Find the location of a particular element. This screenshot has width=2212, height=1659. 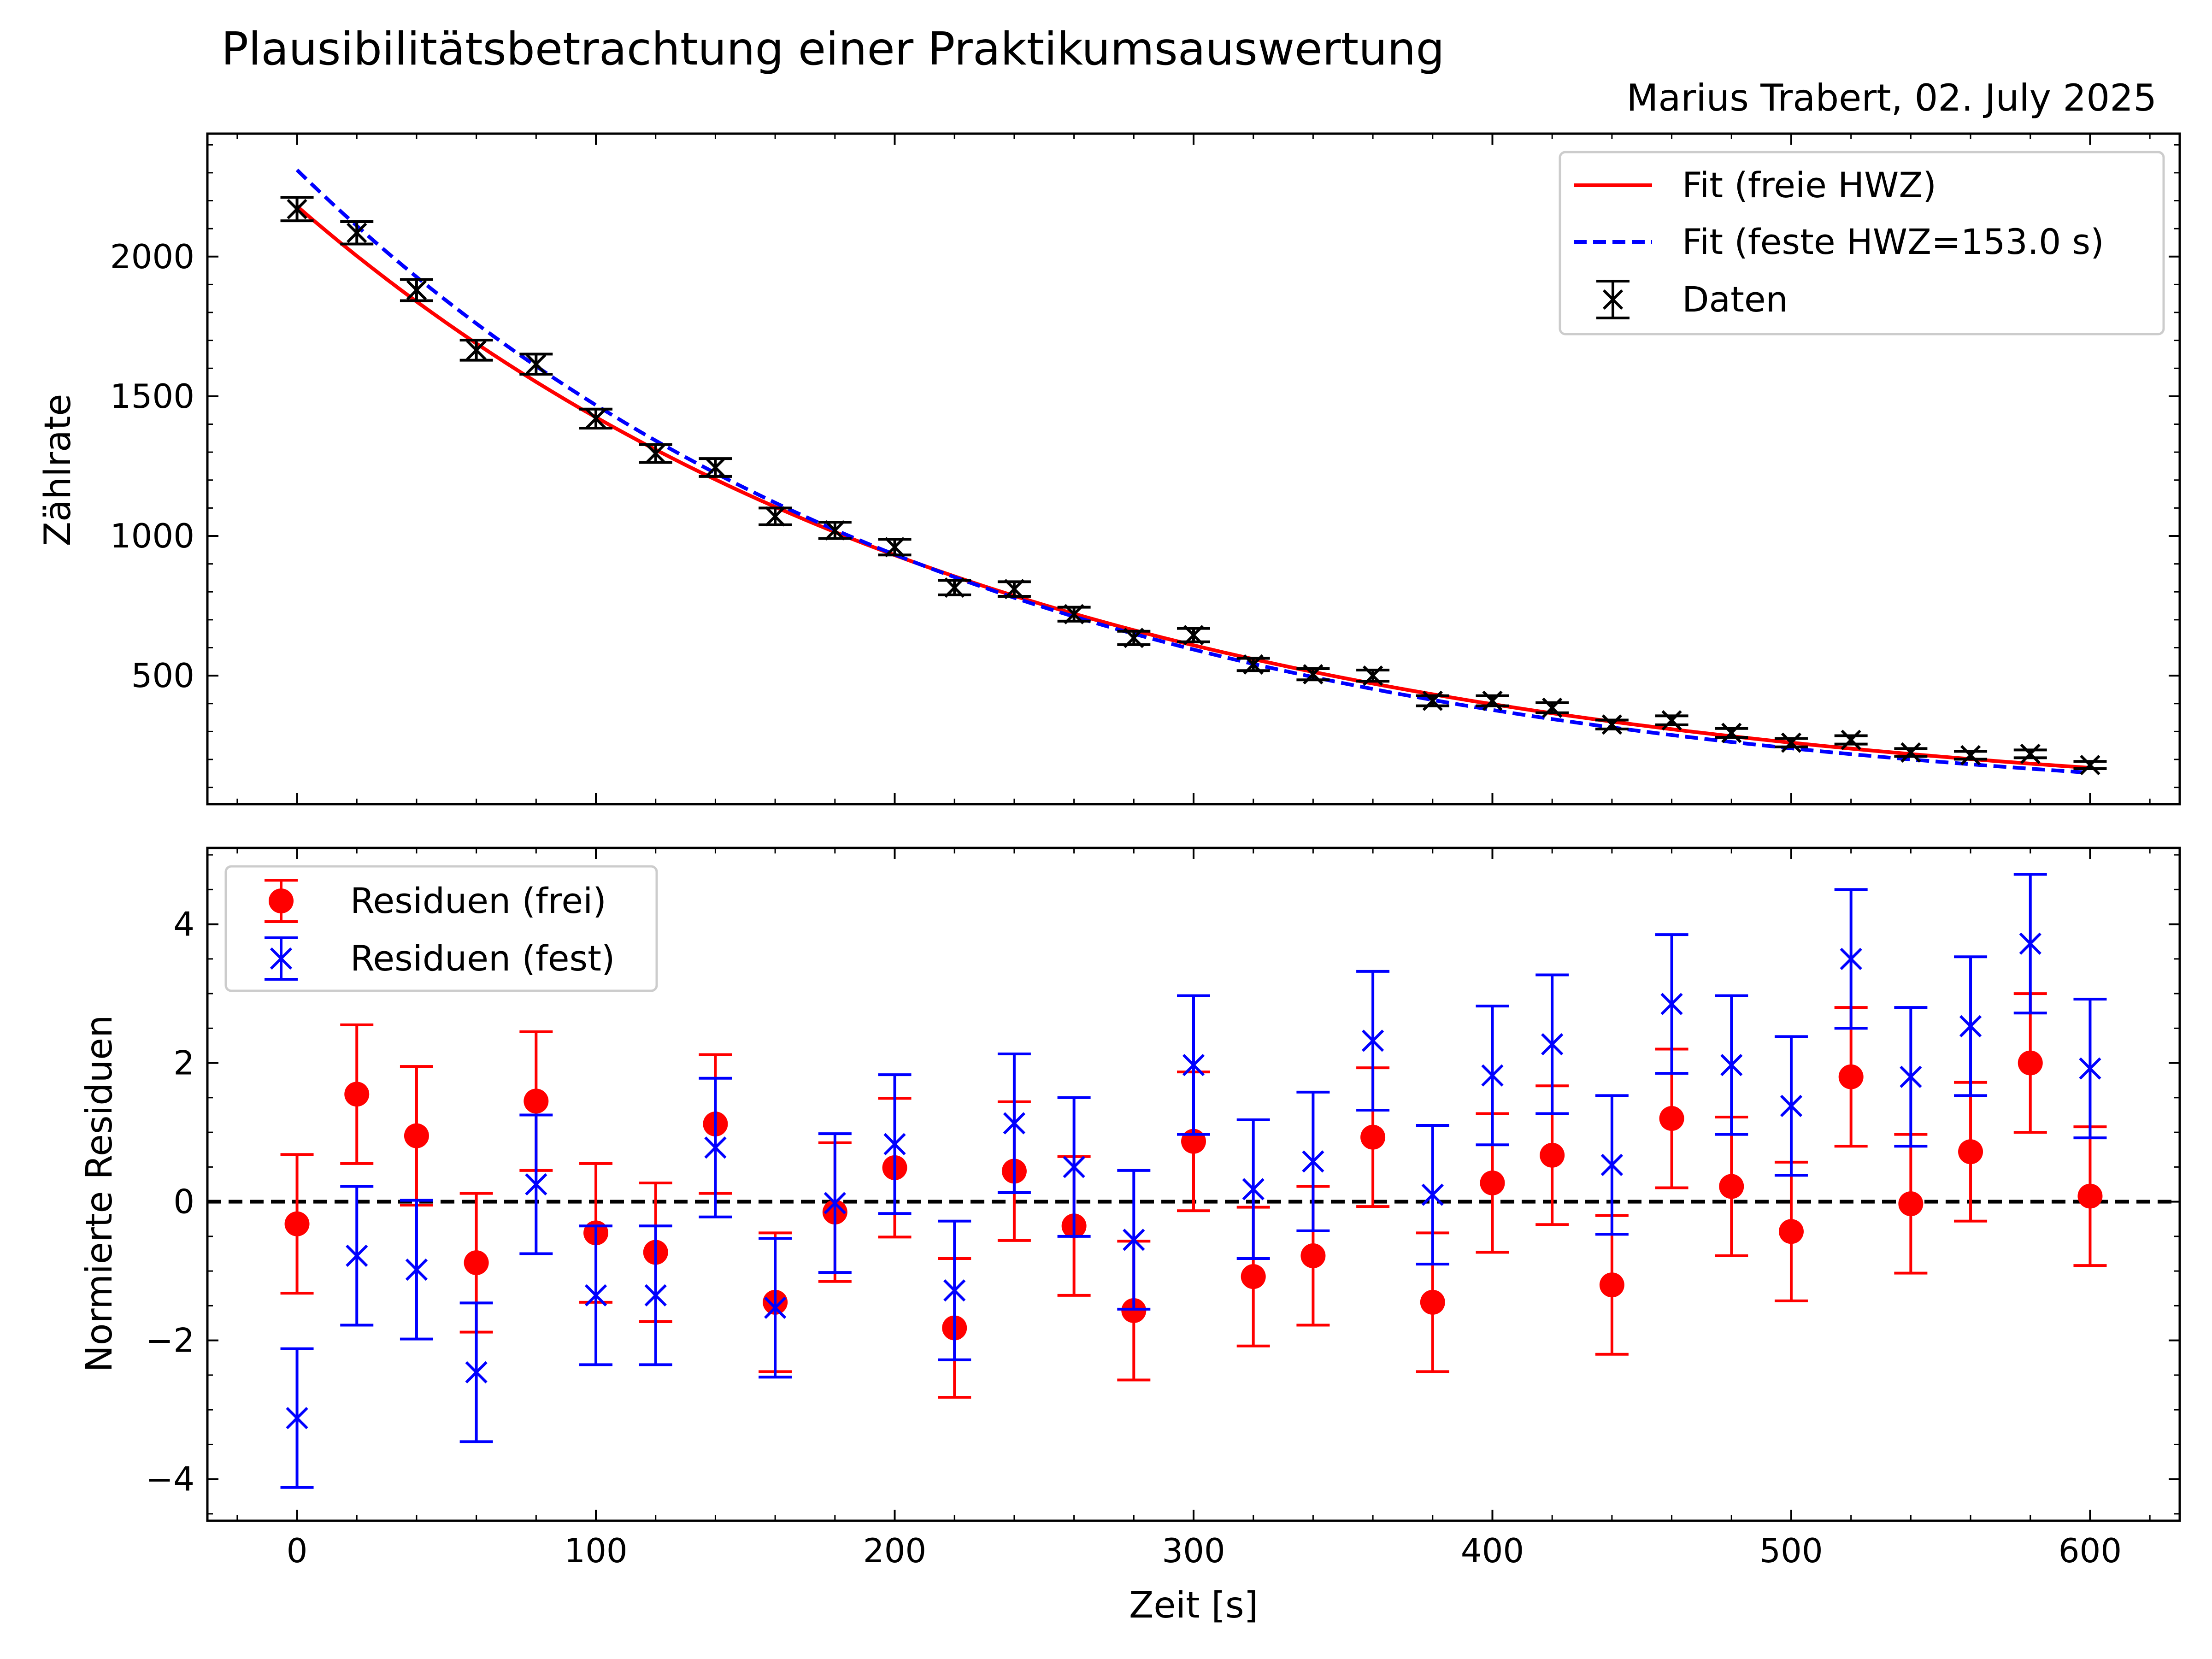

legend-swatch-residual-free-marker is located at coordinates (281, 900).